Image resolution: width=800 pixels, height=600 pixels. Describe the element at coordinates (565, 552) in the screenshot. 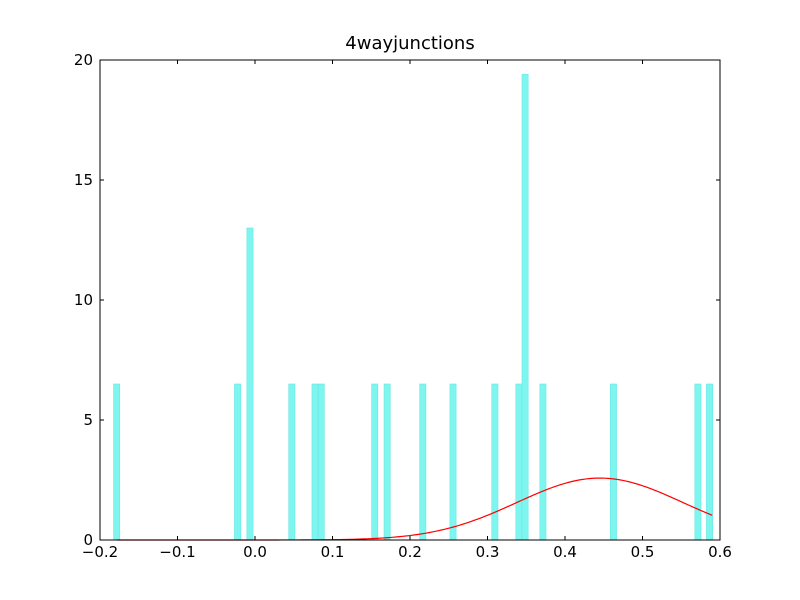

I see `x-tick-label: 0.4` at that location.